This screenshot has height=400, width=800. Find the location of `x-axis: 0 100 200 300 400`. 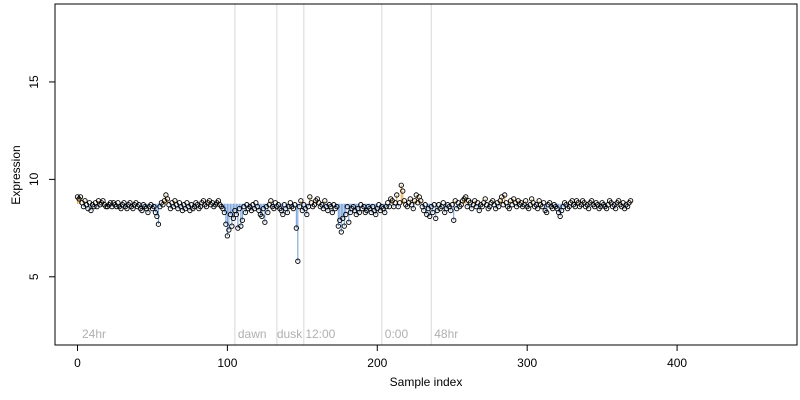

x-axis: 0 100 200 300 400 is located at coordinates (380, 357).